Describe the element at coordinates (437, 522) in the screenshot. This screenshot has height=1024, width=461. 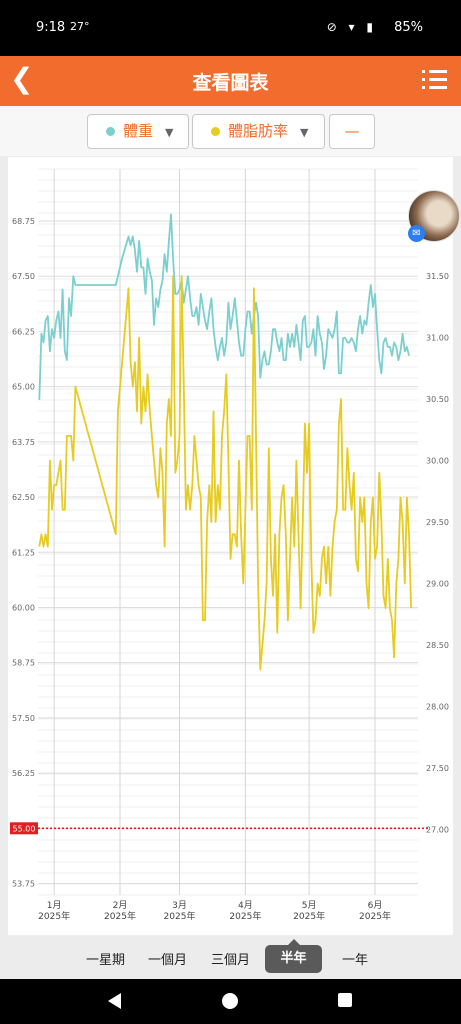
I see `y-right-tick-label: 29.50` at that location.